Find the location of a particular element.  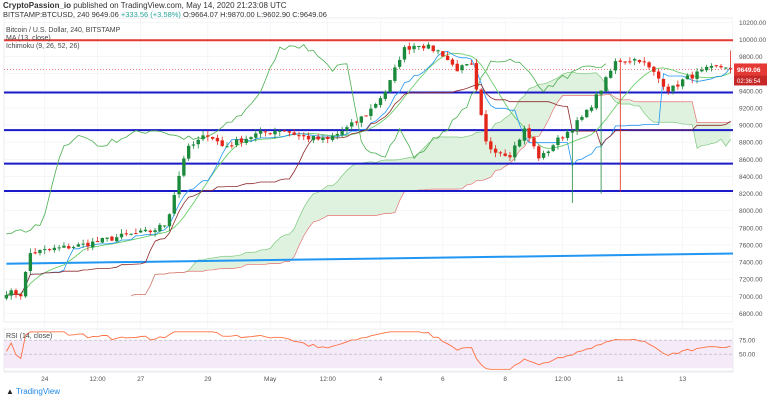

time-tick-label: 24 is located at coordinates (45, 379).